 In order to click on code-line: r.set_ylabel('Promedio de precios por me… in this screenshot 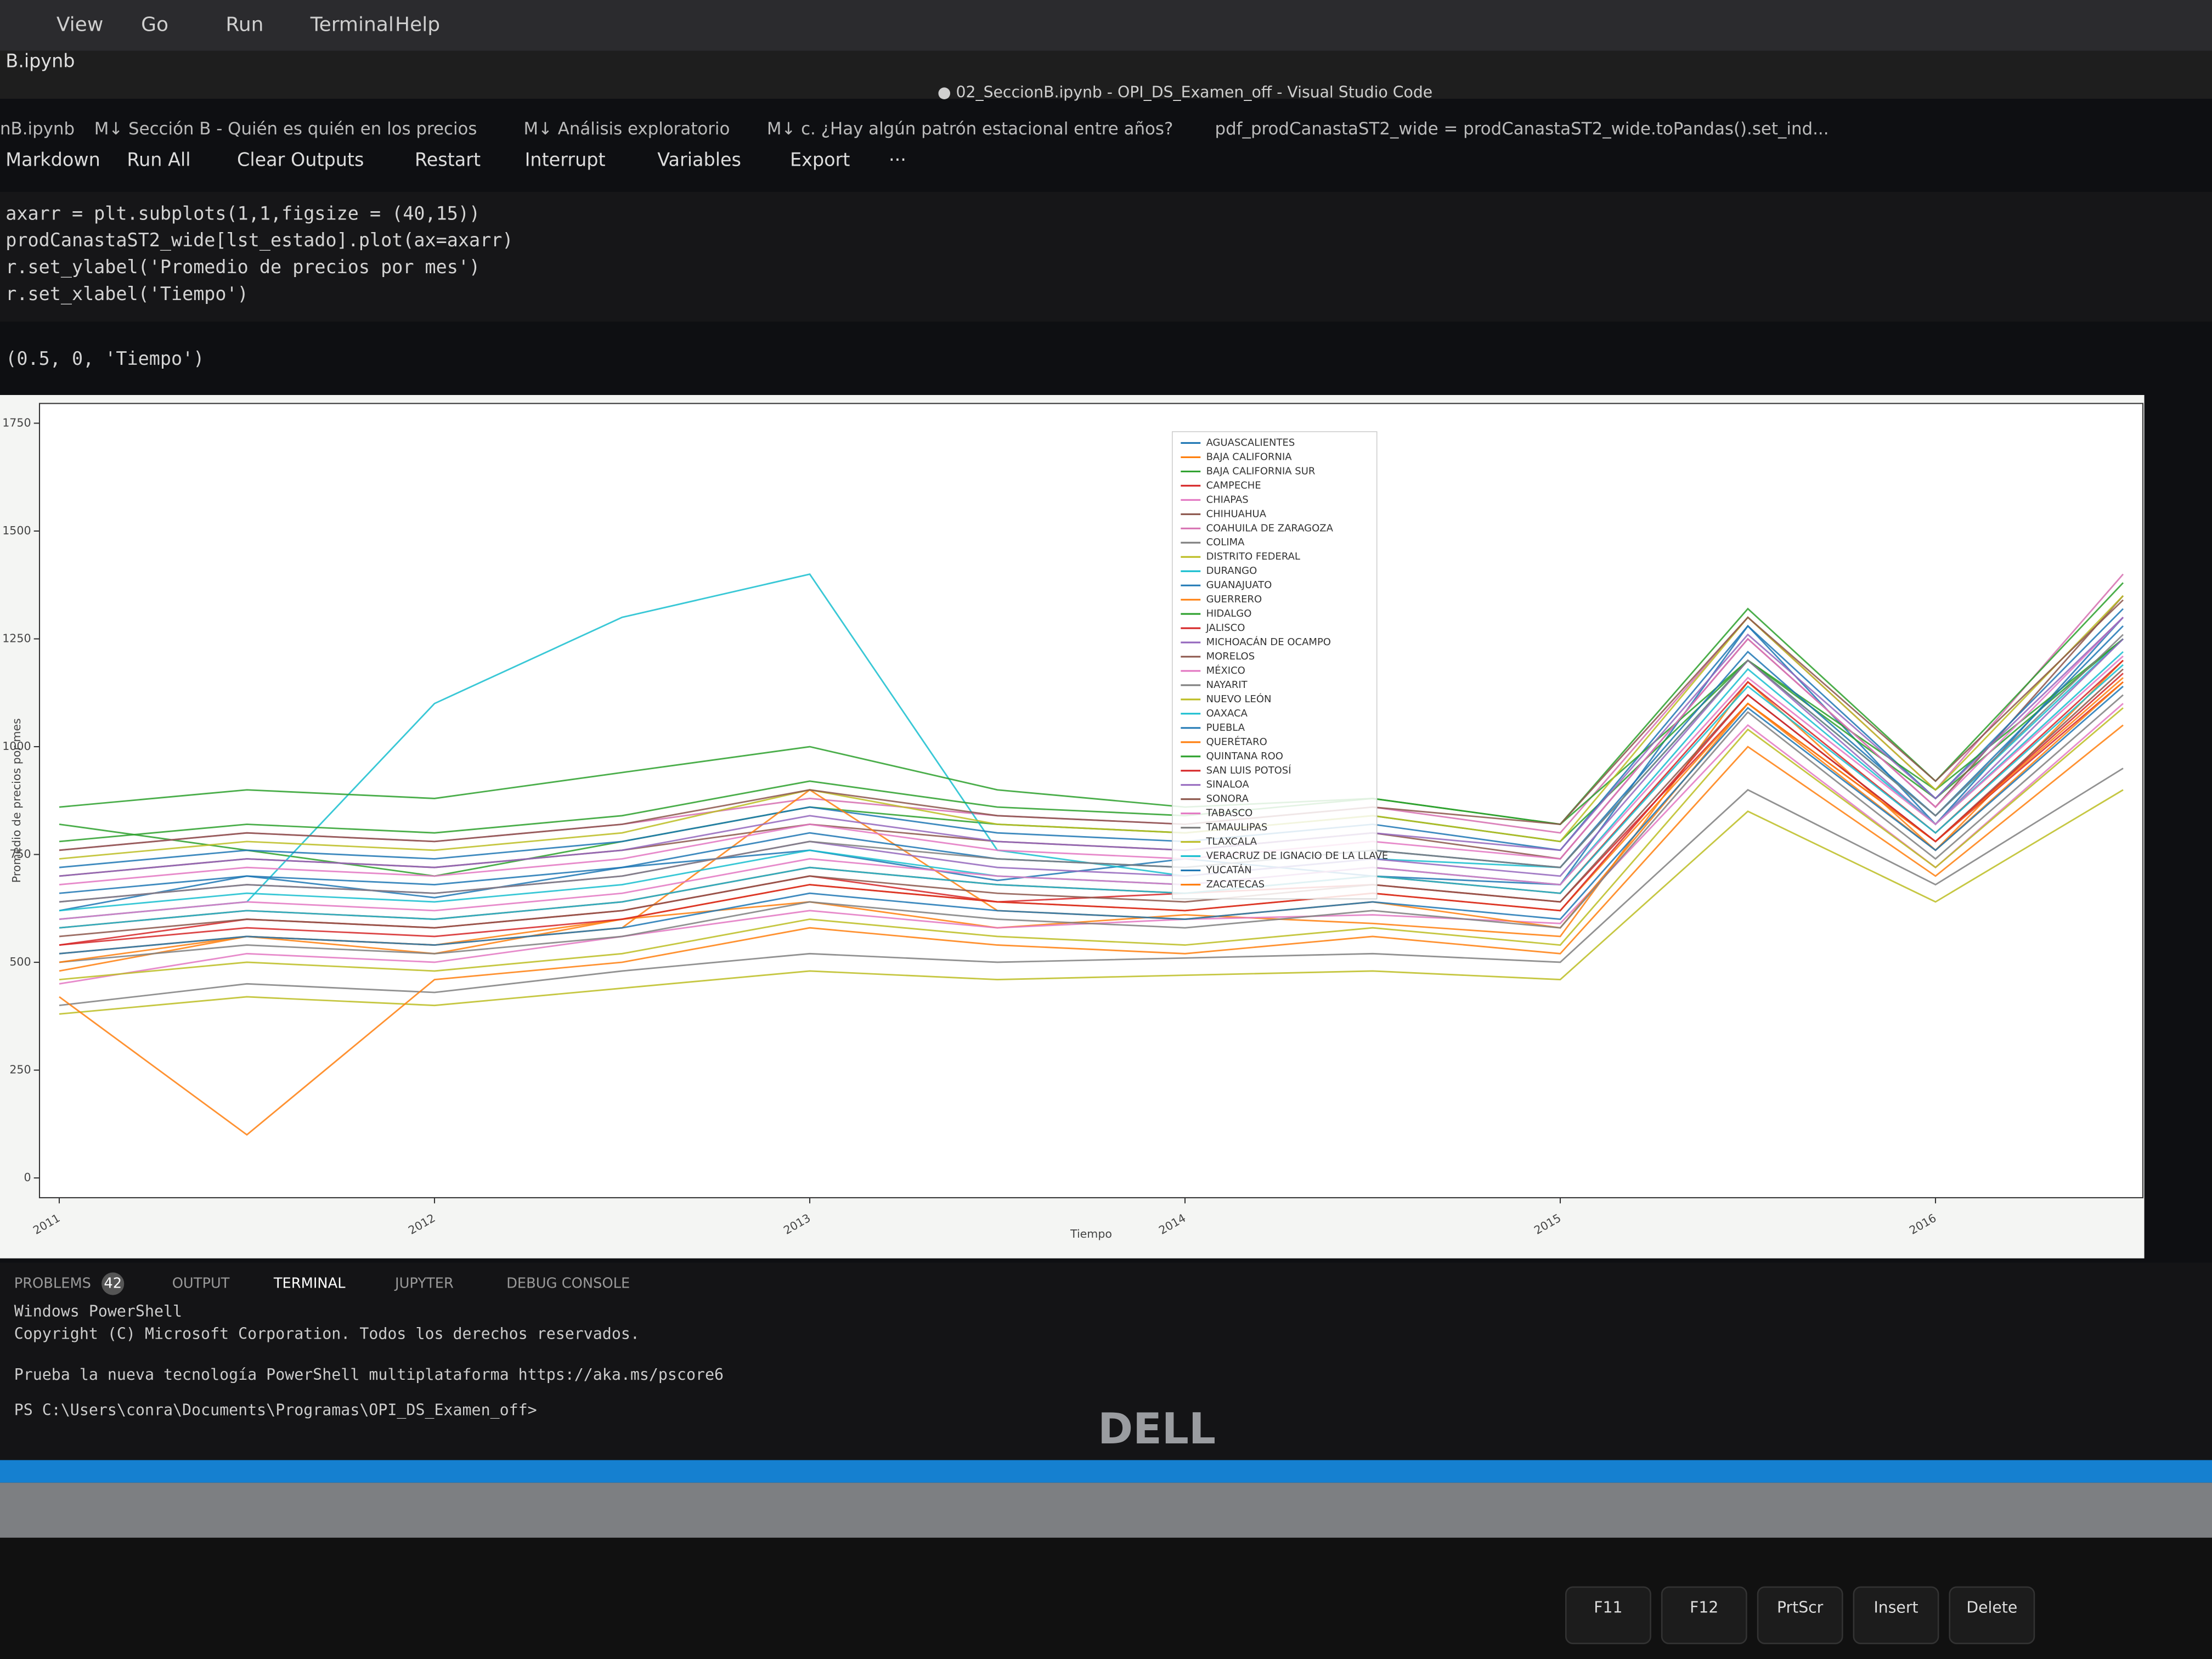, I will do `click(243, 267)`.